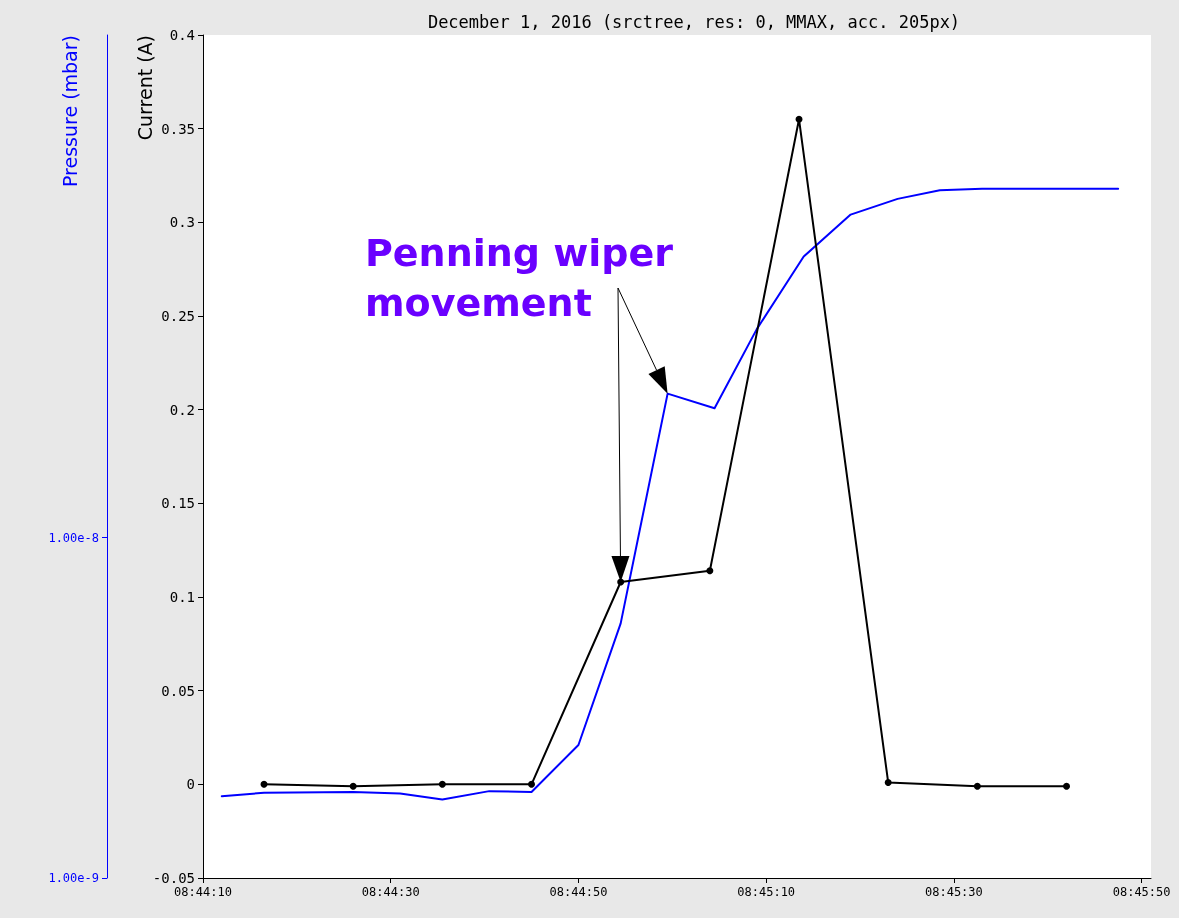 The width and height of the screenshot is (1179, 918). I want to click on y2-axis-title: Pressure (mbar), so click(70, 111).